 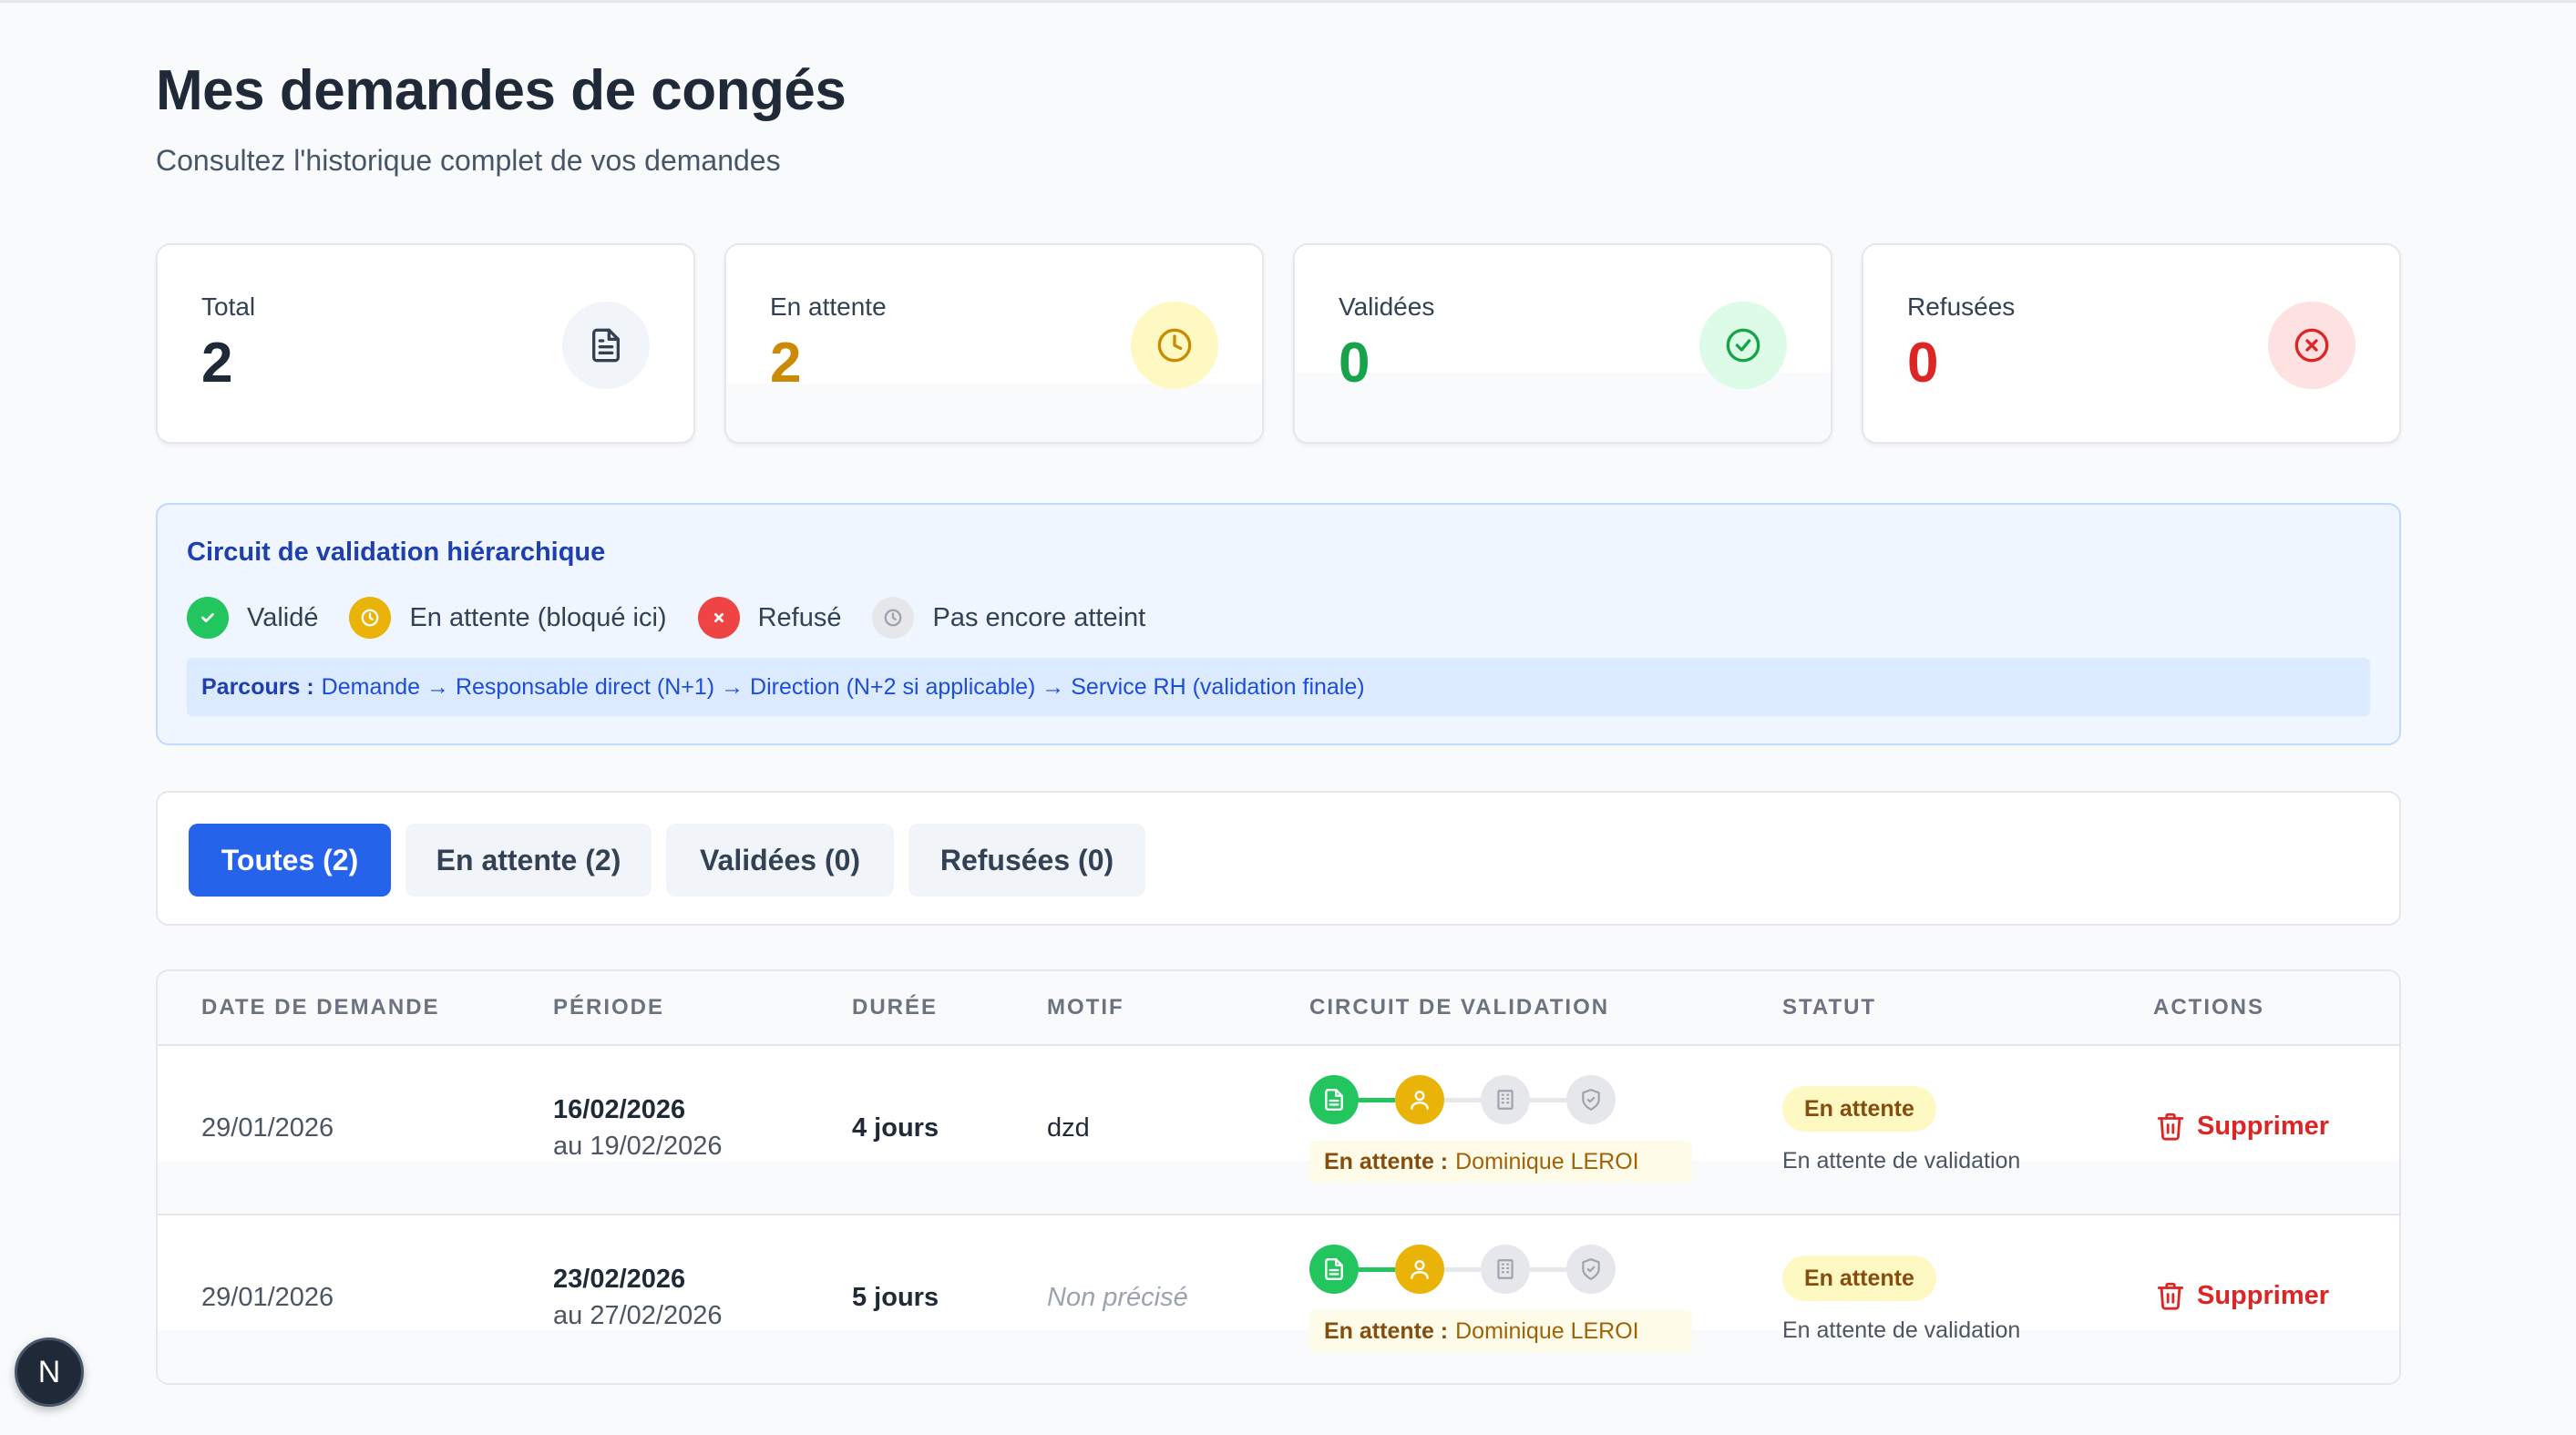 What do you see at coordinates (283, 617) in the screenshot?
I see `legend-label: Validé` at bounding box center [283, 617].